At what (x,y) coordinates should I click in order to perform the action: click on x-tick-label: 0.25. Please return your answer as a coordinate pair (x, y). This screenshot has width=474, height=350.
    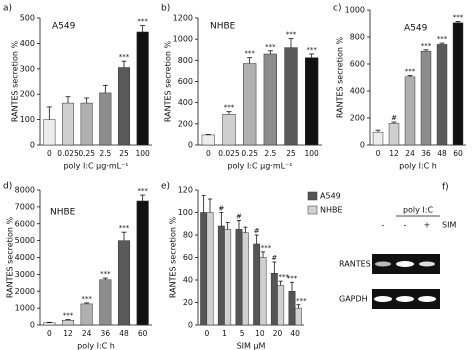
    Looking at the image, I should click on (86, 153).